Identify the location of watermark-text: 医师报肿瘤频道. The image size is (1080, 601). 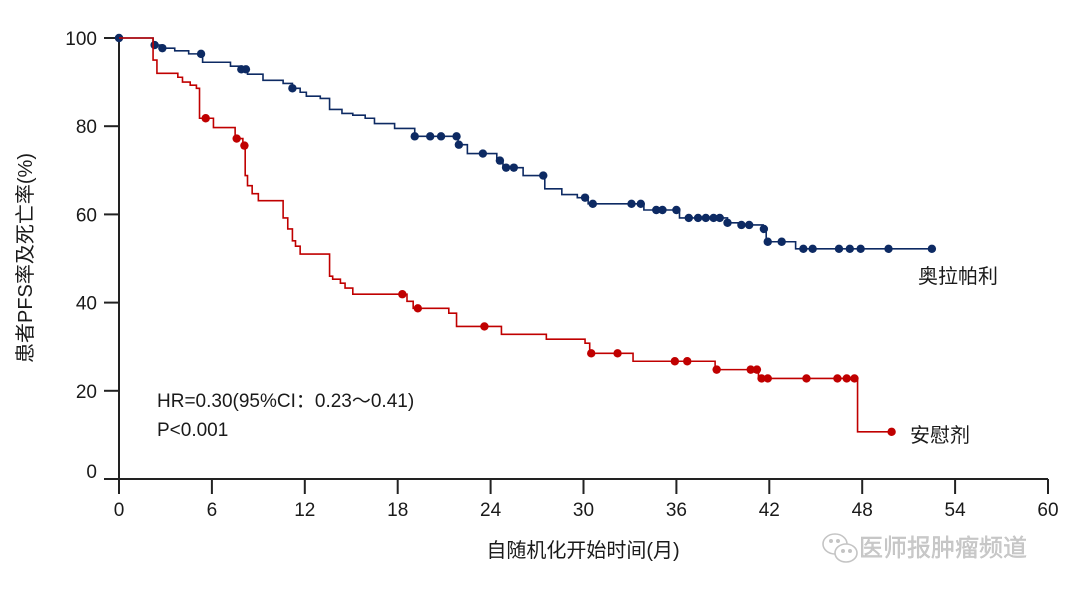
(943, 548).